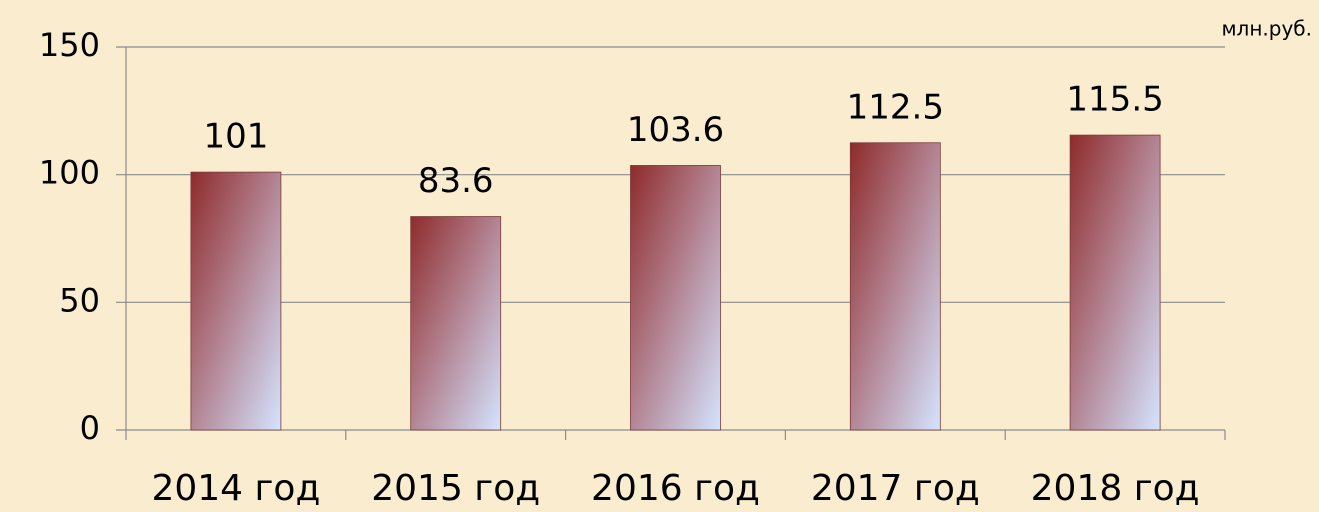 The image size is (1319, 512). What do you see at coordinates (1266, 29) in the screenshot?
I see `unit-label: млн.руб.` at bounding box center [1266, 29].